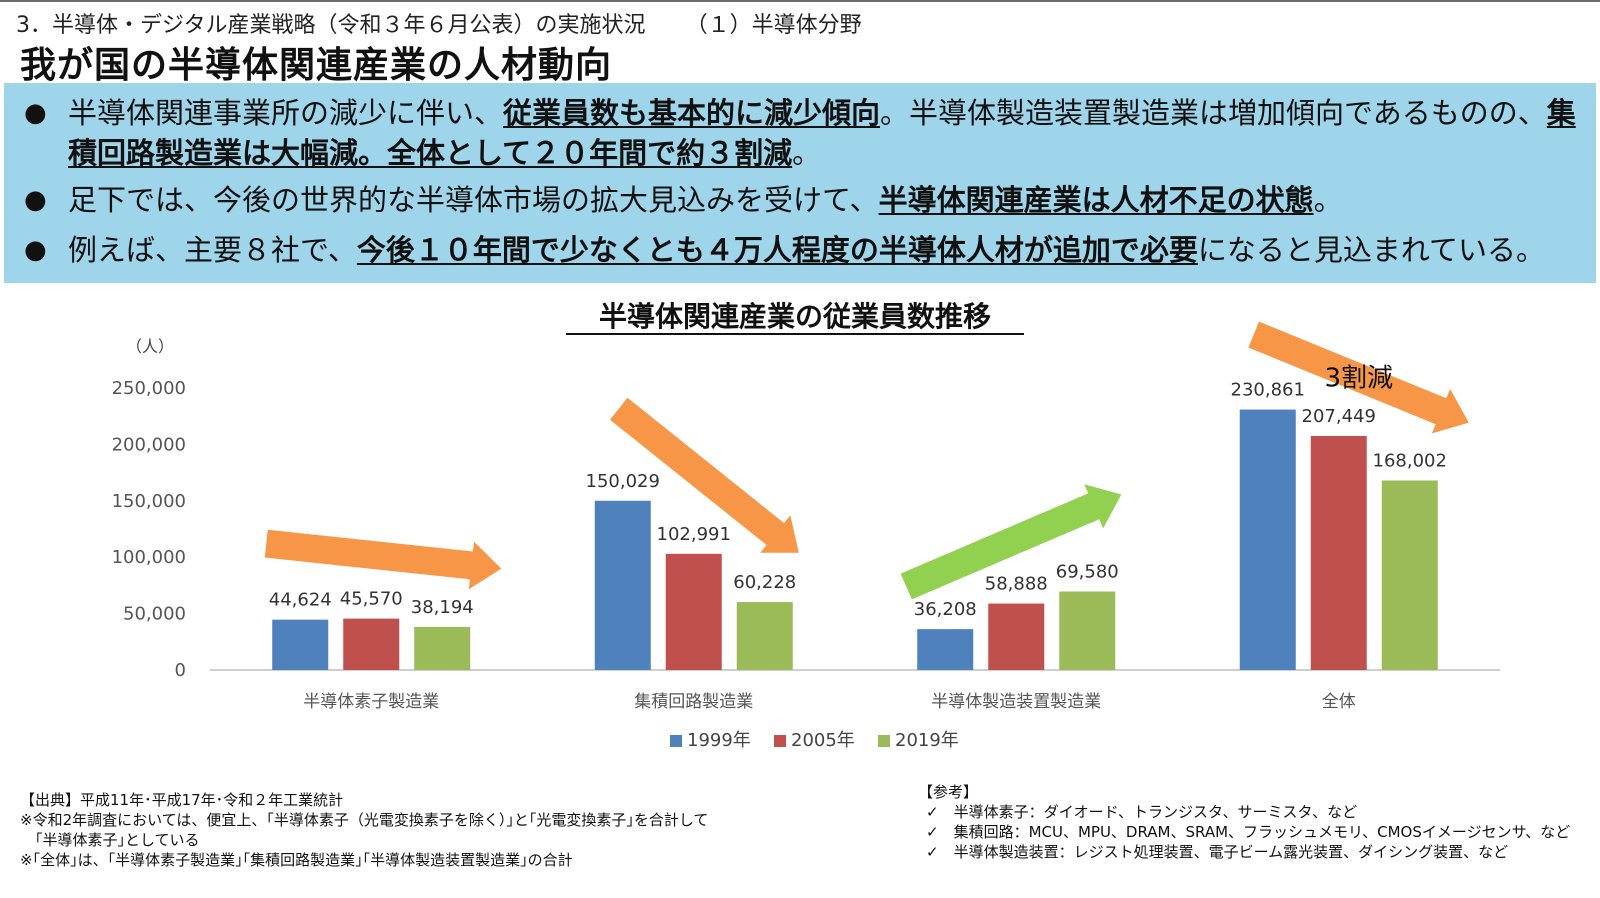  I want to click on bullet-part: 。半導体製造装置製造業は増加傾向であるものの、, so click(1213, 113).